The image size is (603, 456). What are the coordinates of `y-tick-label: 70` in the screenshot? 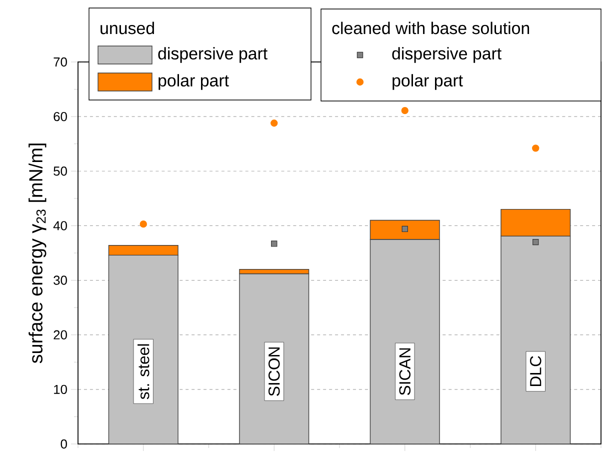 It's located at (60, 62).